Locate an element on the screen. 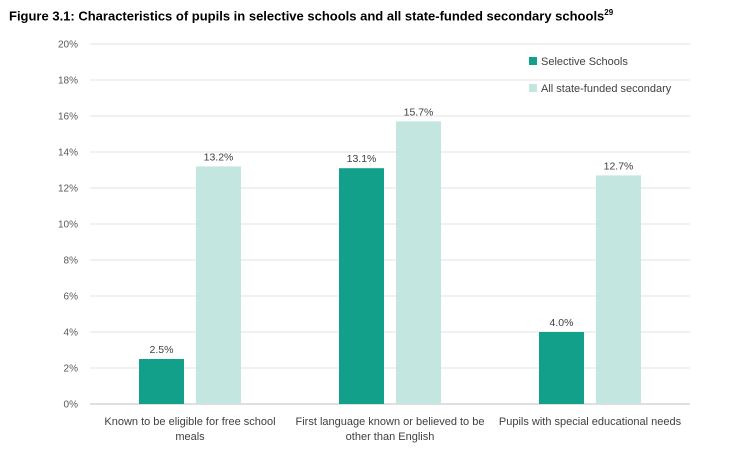 The height and width of the screenshot is (468, 740). y-tick-label: 16% is located at coordinates (68, 117).